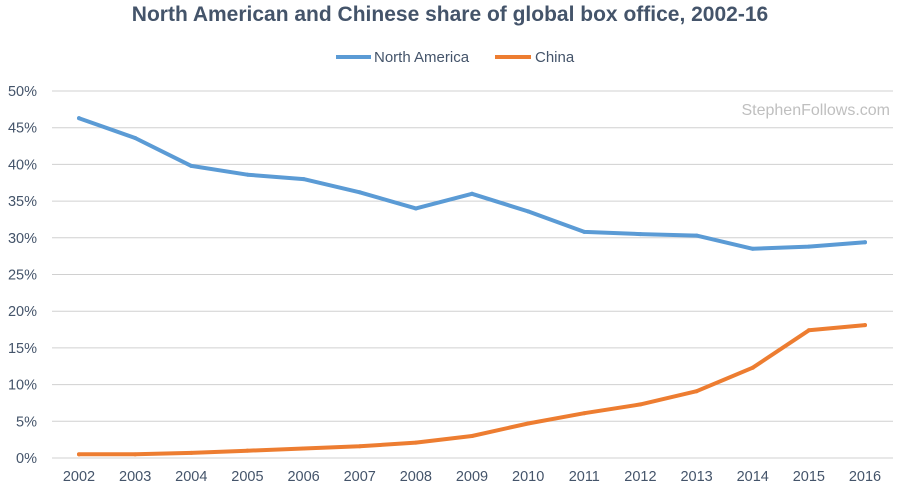 Image resolution: width=900 pixels, height=490 pixels. What do you see at coordinates (79, 477) in the screenshot?
I see `x-tick-label: 2002` at bounding box center [79, 477].